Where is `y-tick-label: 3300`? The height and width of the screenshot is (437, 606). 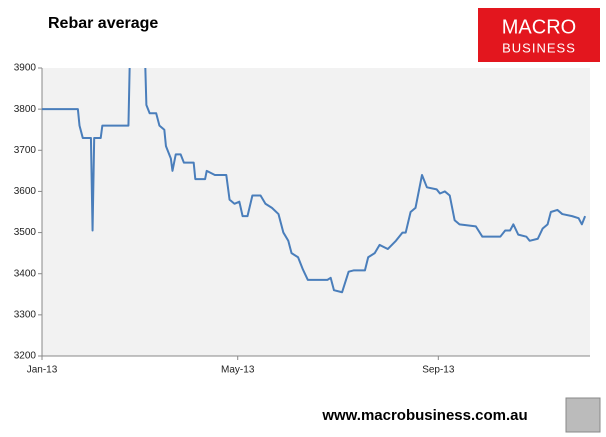
y-tick-label: 3300 is located at coordinates (25, 314).